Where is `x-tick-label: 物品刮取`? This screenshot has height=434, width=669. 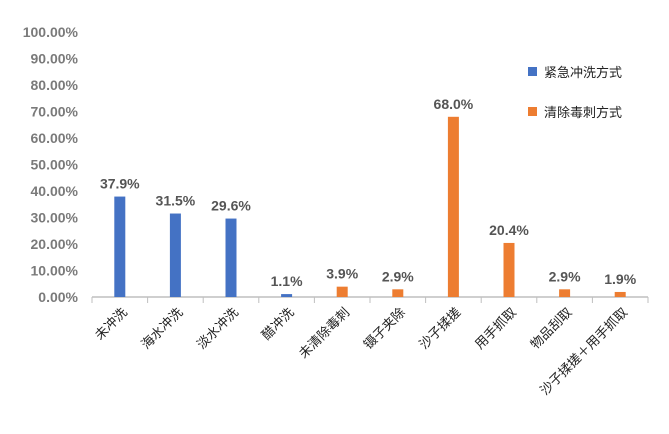
x-tick-label: 物品刮取 is located at coordinates (551, 328).